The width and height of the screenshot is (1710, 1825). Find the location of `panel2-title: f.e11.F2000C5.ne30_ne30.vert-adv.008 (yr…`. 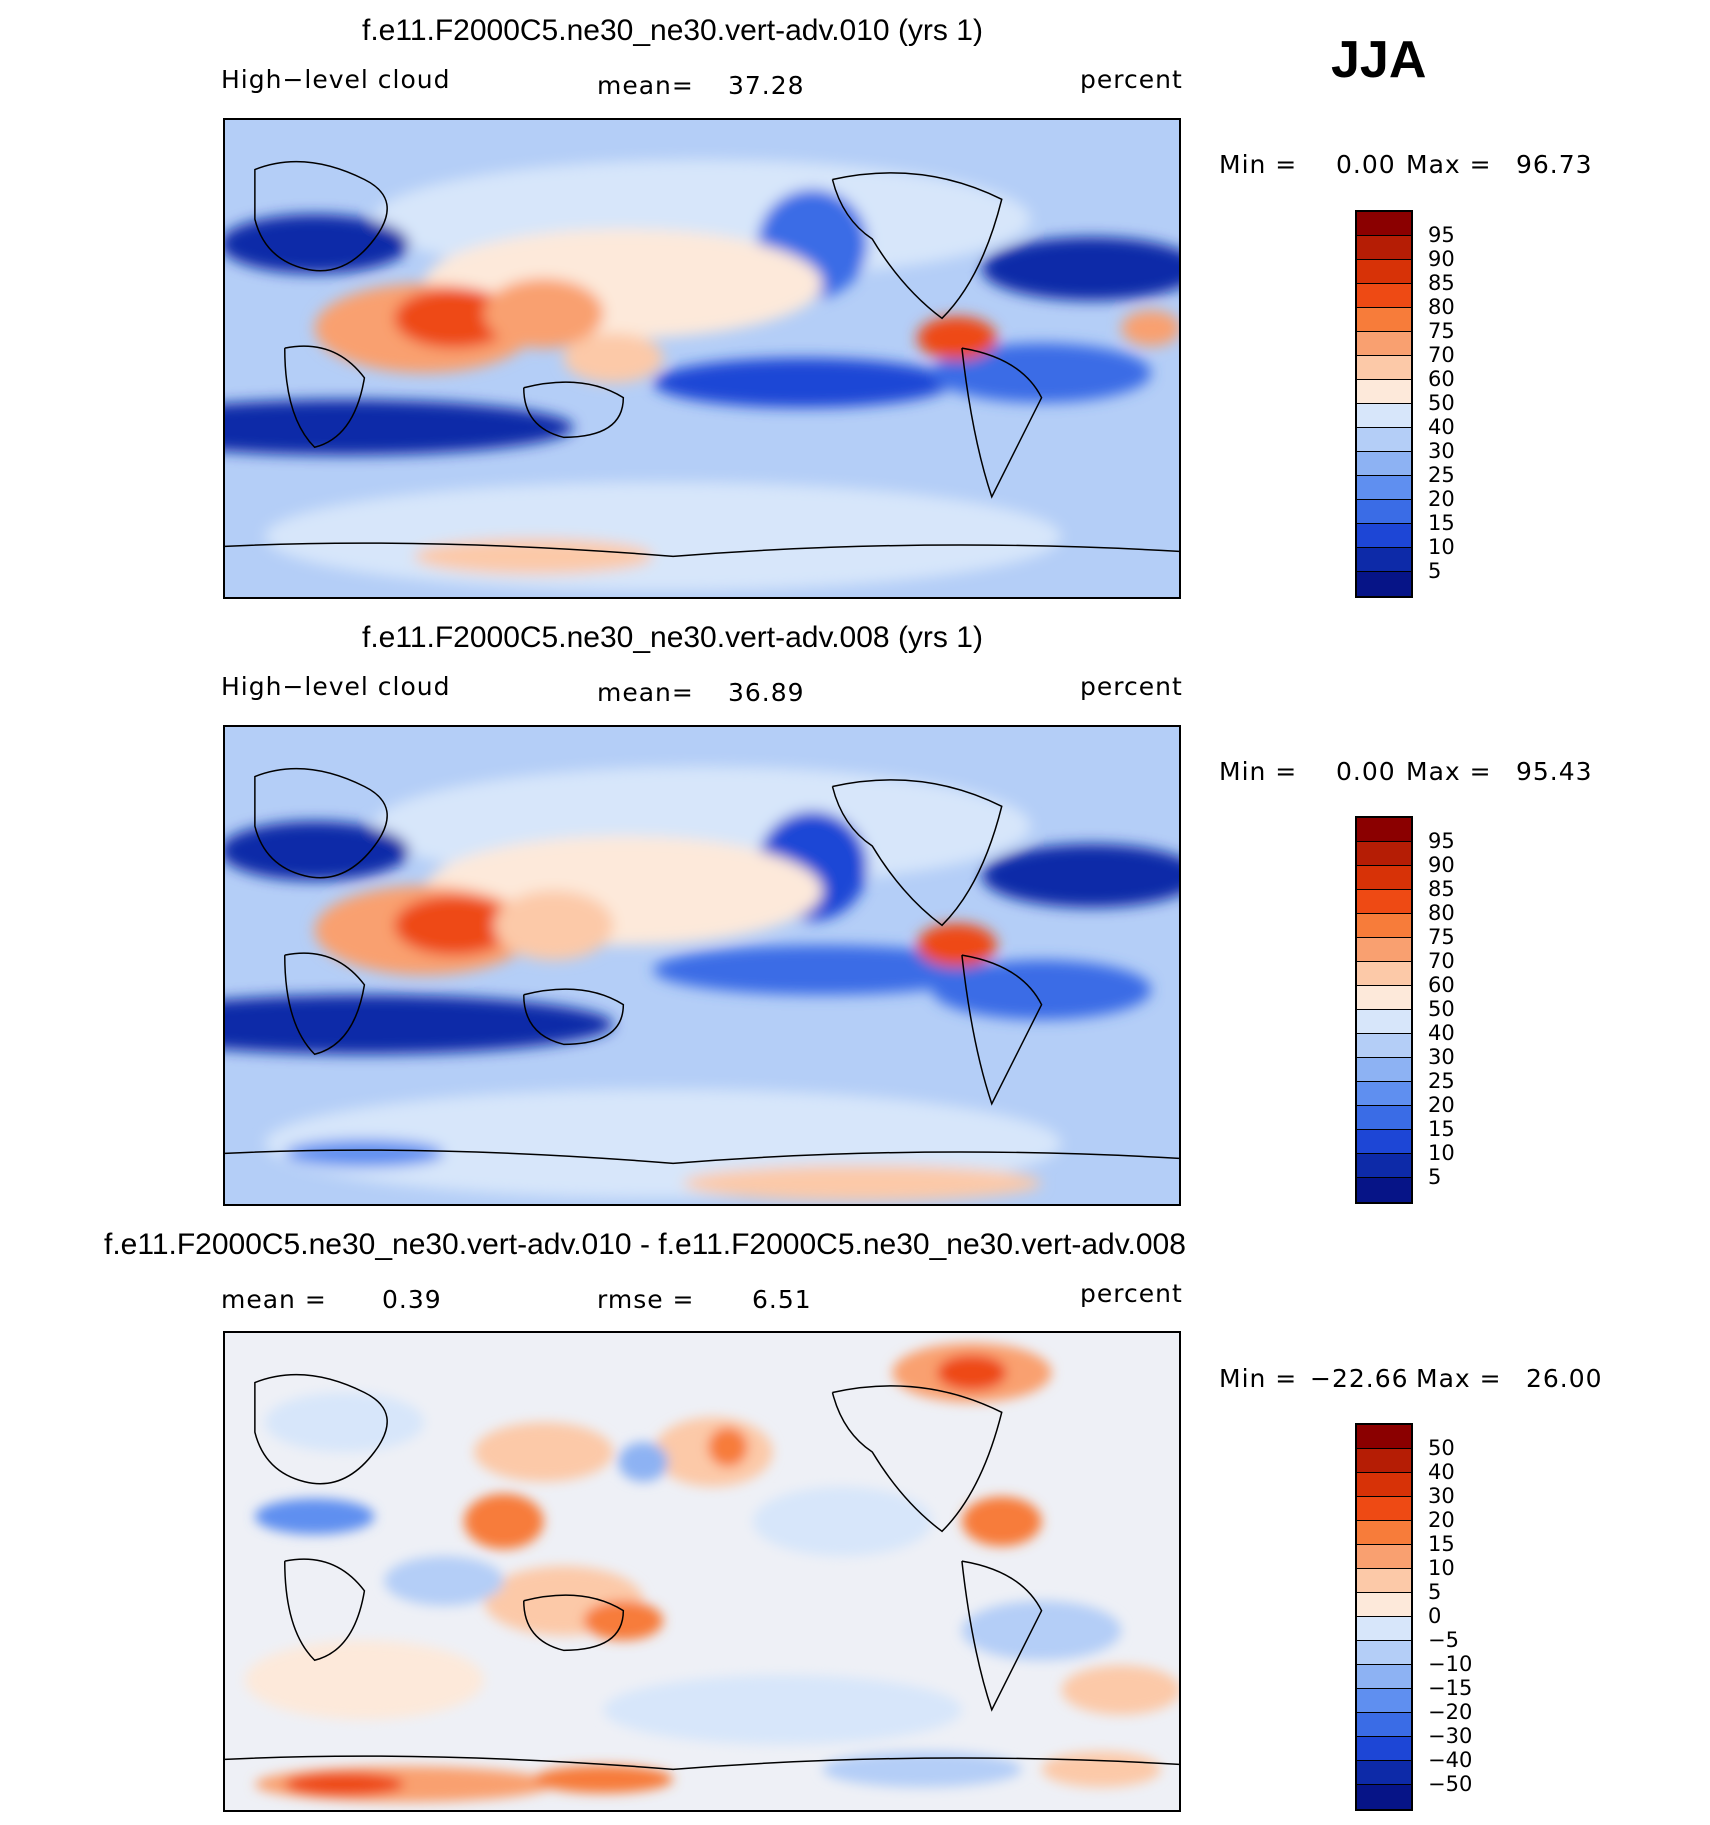

panel2-title: f.e11.F2000C5.ne30_ne30.vert-adv.008 (yr… is located at coordinates (672, 637).